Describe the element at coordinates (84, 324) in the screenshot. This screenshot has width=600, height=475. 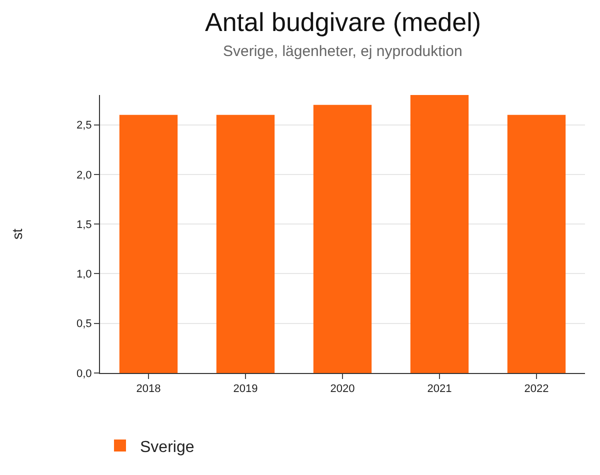
I see `y-tick-label: 0,5` at that location.